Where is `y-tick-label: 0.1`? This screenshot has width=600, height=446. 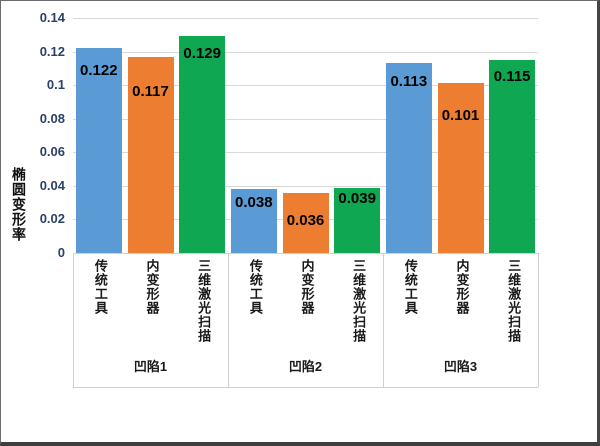
y-tick-label: 0.1 is located at coordinates (55, 85).